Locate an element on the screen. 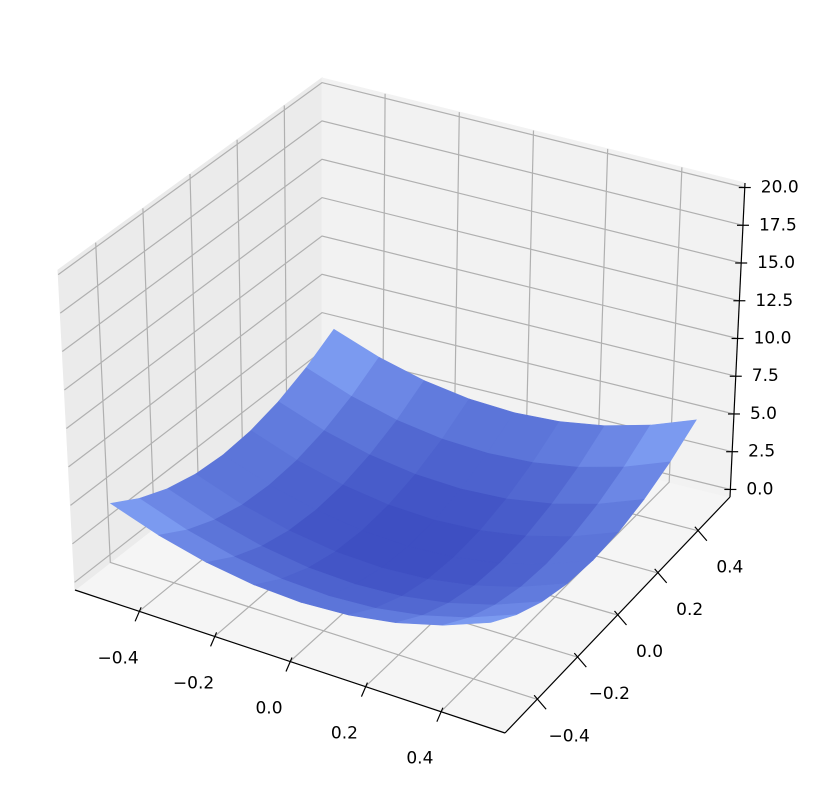  z-tick-label: 15.0 is located at coordinates (776, 263).